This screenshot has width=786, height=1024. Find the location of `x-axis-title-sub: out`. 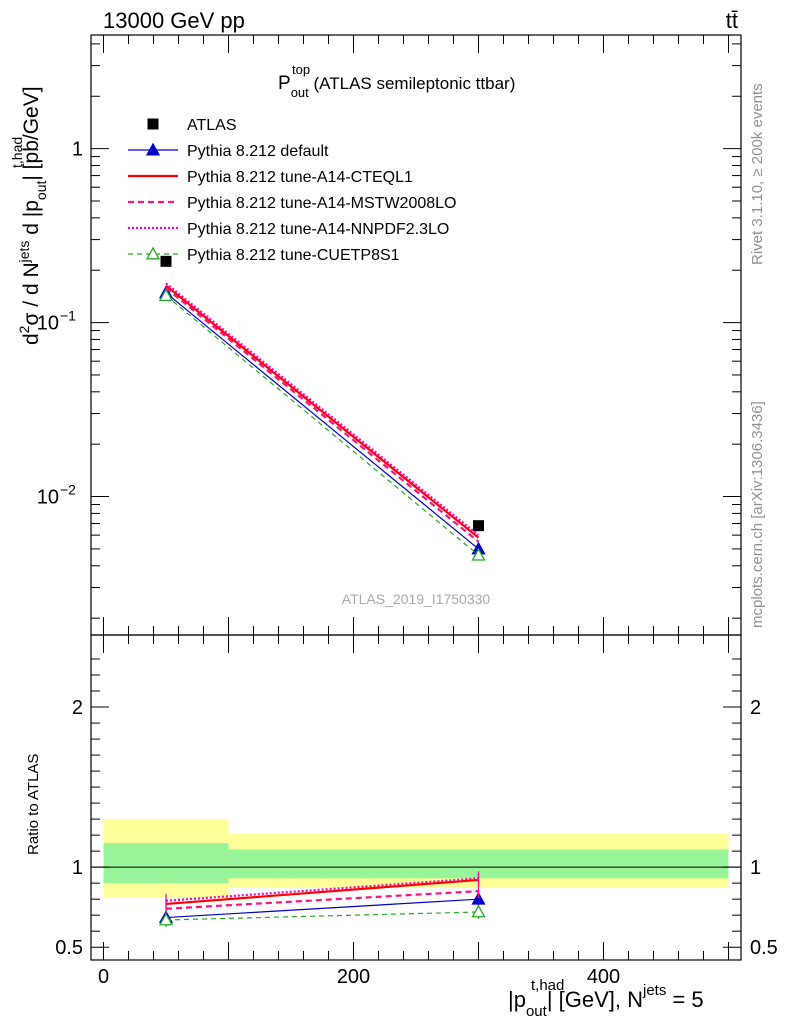

x-axis-title-sub: out is located at coordinates (537, 1011).